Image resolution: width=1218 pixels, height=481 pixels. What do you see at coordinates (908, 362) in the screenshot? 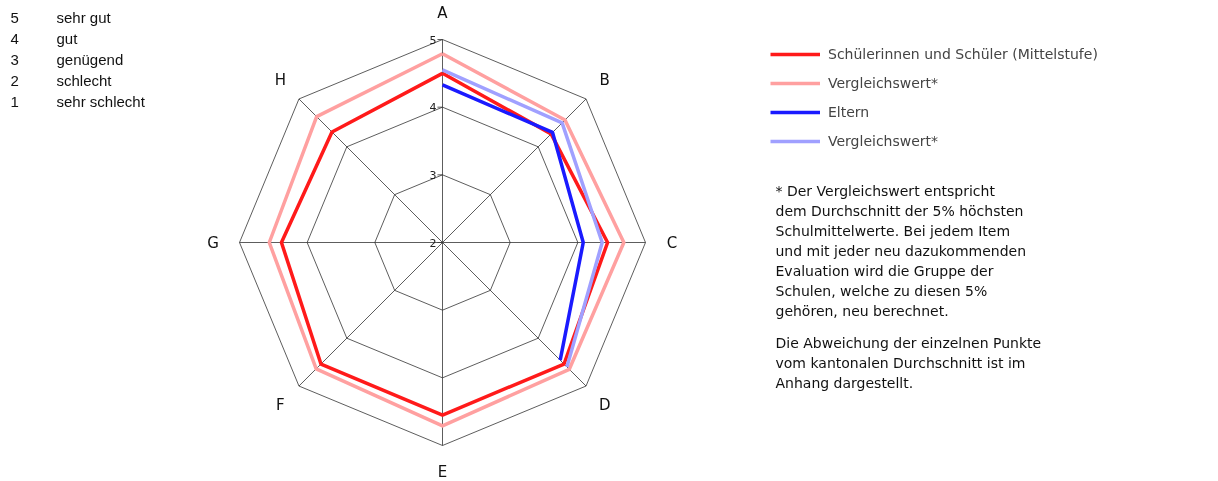
I see `text: Die Abweichung der einzelnen Punkte vom kantonalen Durchschnitt ist im Anhang dargestellt.` at bounding box center [908, 362].